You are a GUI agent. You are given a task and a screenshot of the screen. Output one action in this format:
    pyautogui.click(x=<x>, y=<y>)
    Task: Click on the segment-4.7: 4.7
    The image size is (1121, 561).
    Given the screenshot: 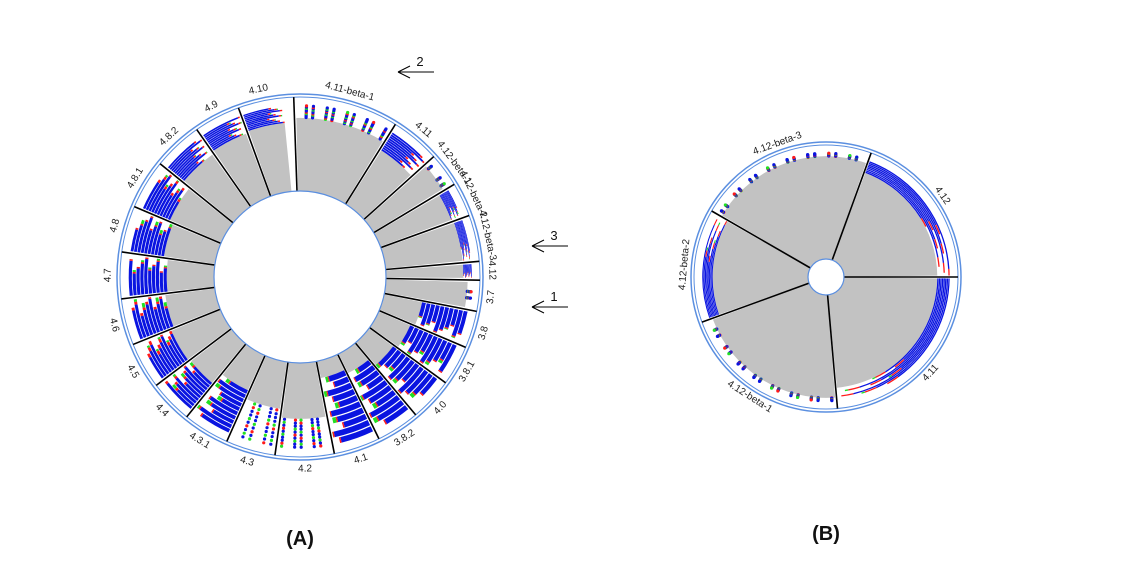 What is the action you would take?
    pyautogui.click(x=159, y=276)
    